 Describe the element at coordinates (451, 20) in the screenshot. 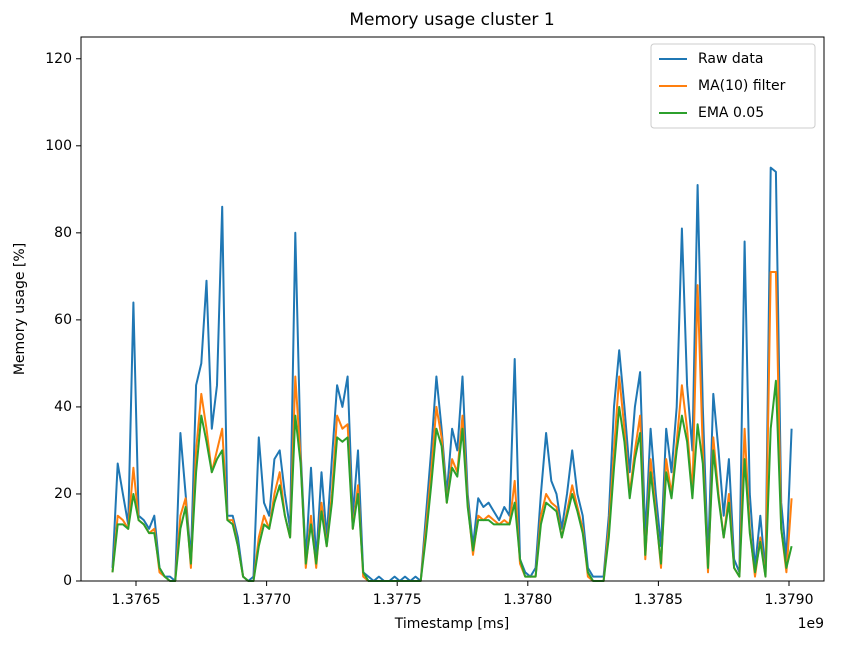

I see `chart-title: Memory usage cluster 1` at that location.